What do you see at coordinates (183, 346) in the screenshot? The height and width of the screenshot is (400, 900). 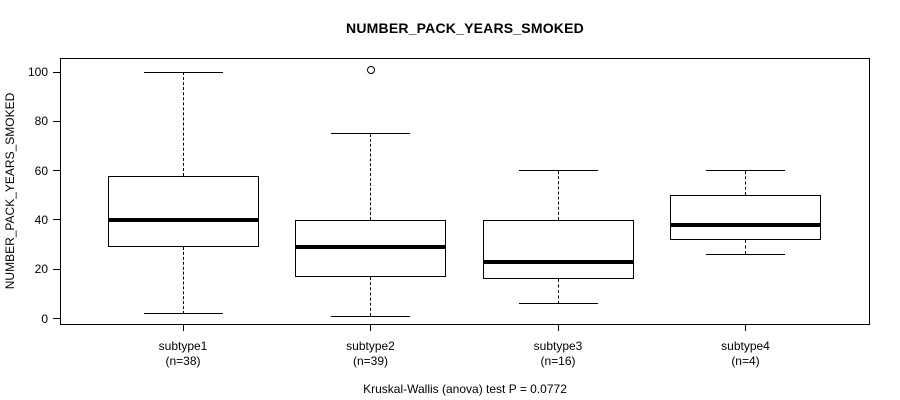 I see `group-name: subtype1` at bounding box center [183, 346].